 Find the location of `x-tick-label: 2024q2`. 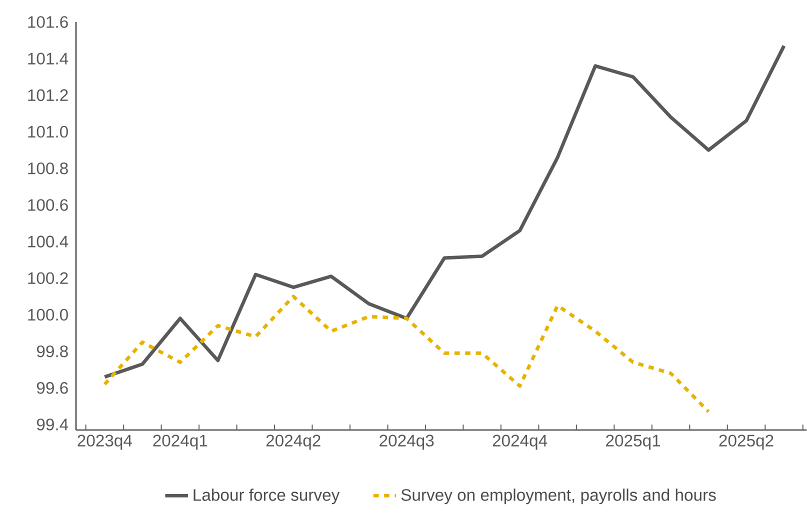

x-tick-label: 2024q2 is located at coordinates (293, 442).